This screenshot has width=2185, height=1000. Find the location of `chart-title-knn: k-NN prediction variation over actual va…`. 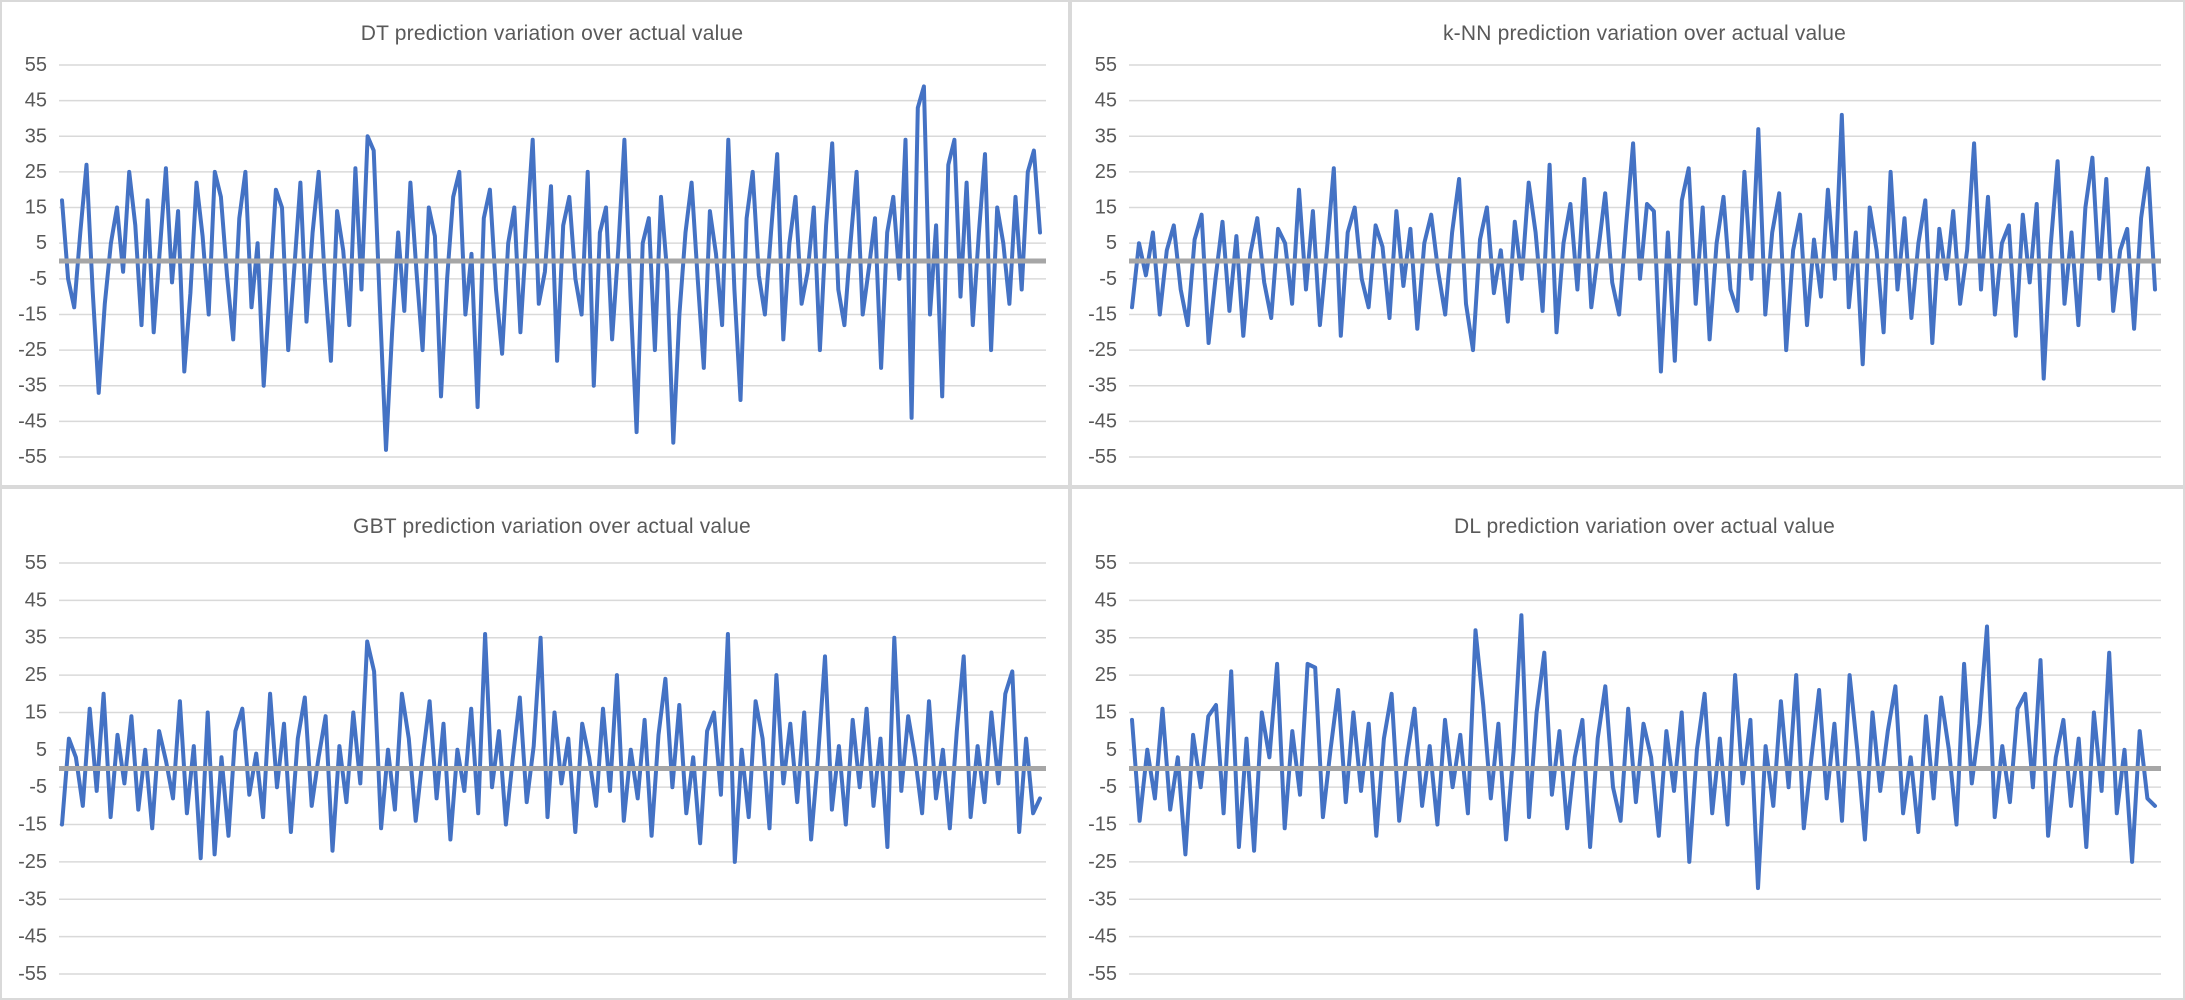

chart-title-knn: k-NN prediction variation over actual va… is located at coordinates (1644, 33).